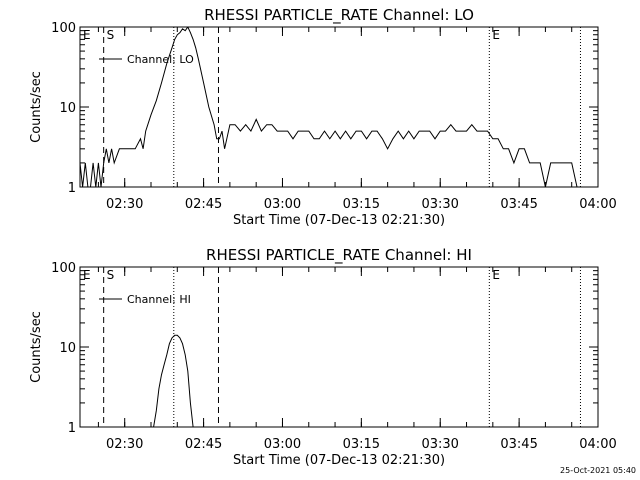  What do you see at coordinates (339, 255) in the screenshot?
I see `chart-title: RHESSI PARTICLE_RATE Channel: HI` at bounding box center [339, 255].